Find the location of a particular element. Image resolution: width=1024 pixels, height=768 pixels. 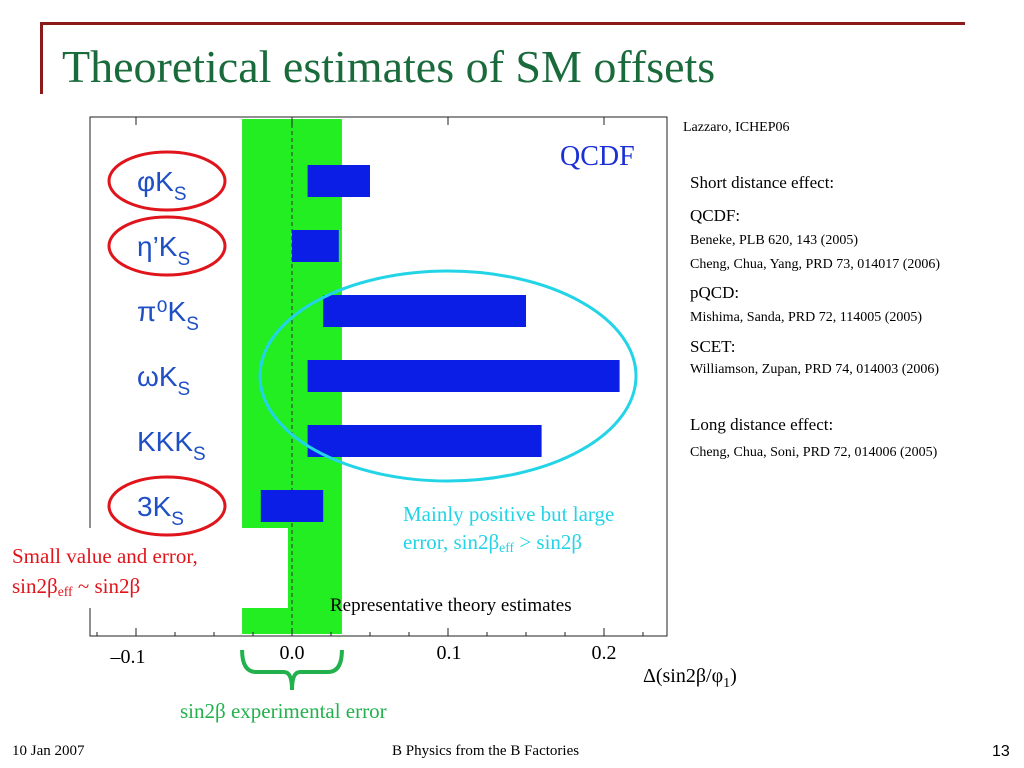

reference-line: pQCD: is located at coordinates (715, 292).